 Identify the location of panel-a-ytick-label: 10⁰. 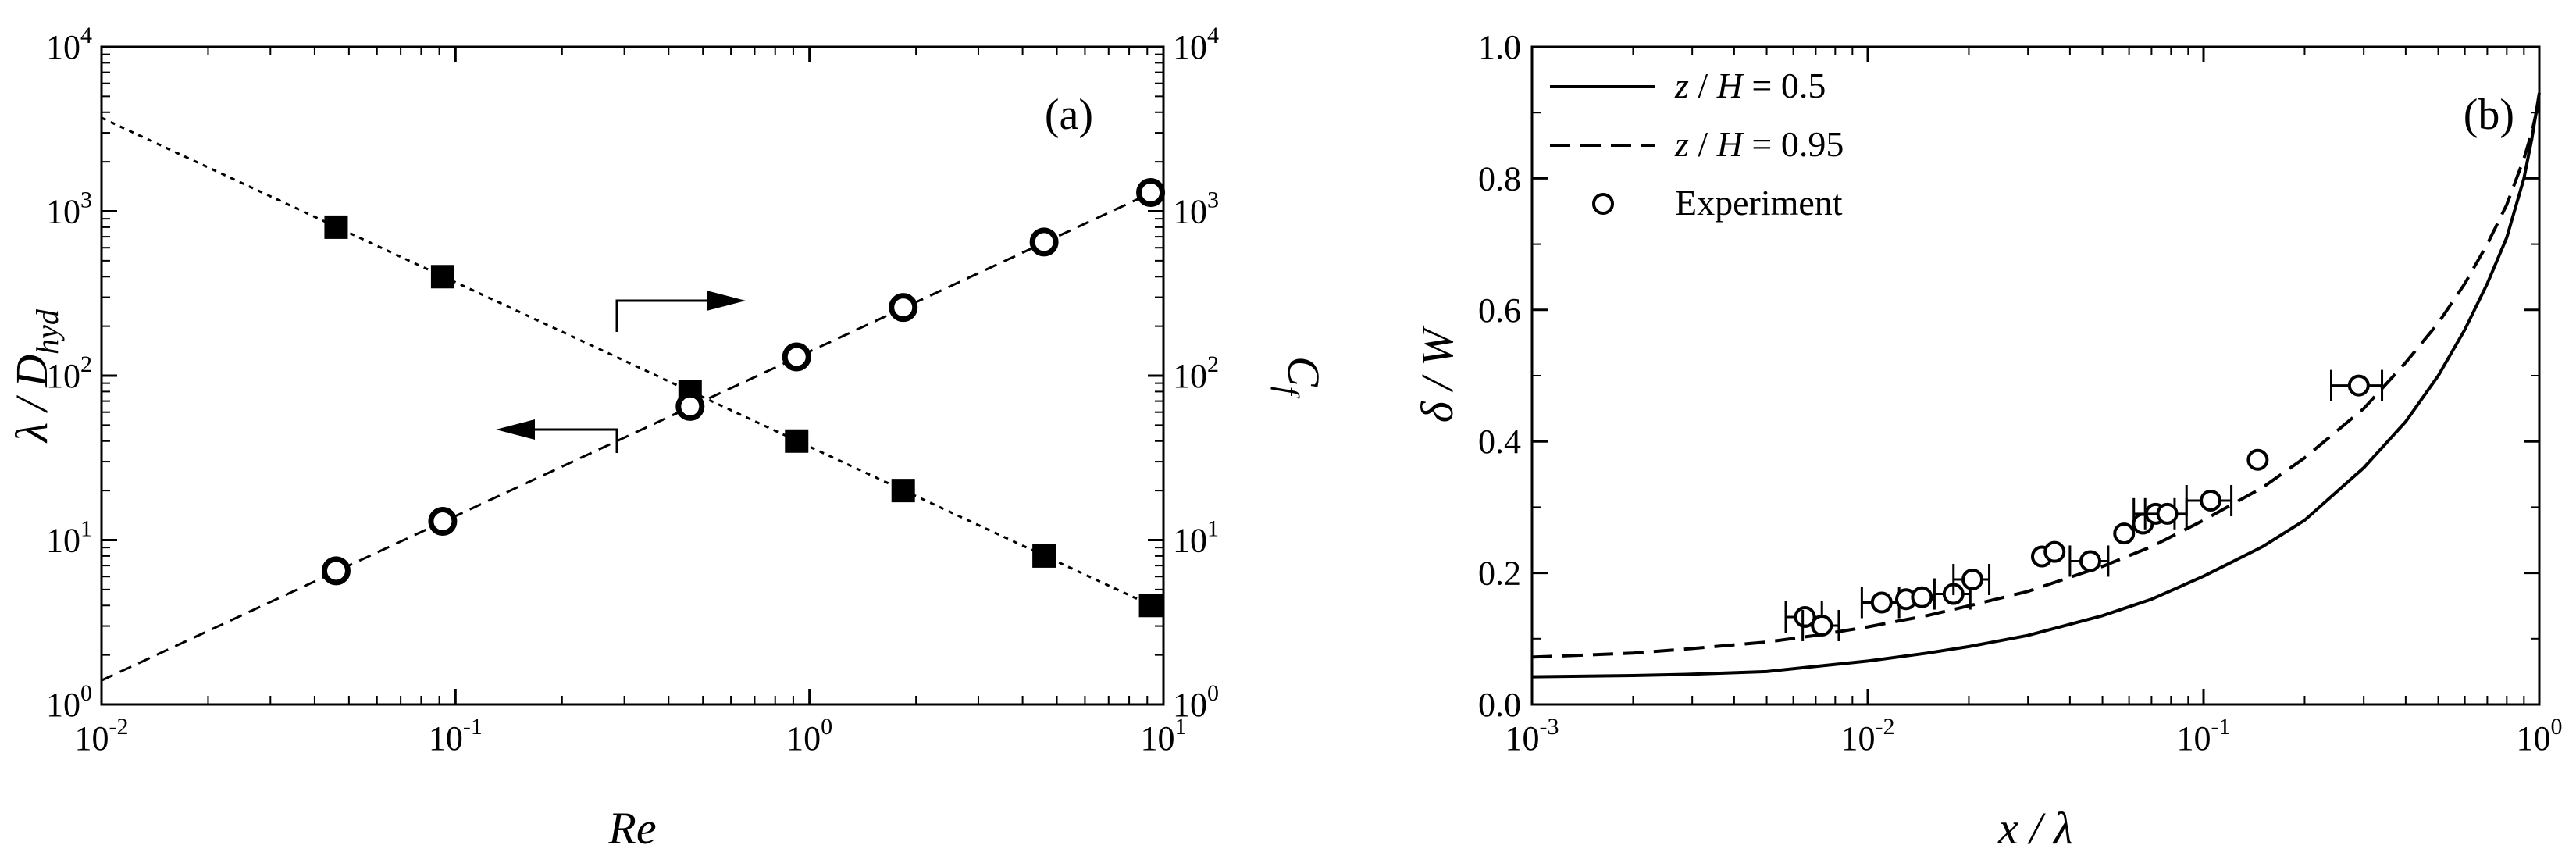
(69, 702).